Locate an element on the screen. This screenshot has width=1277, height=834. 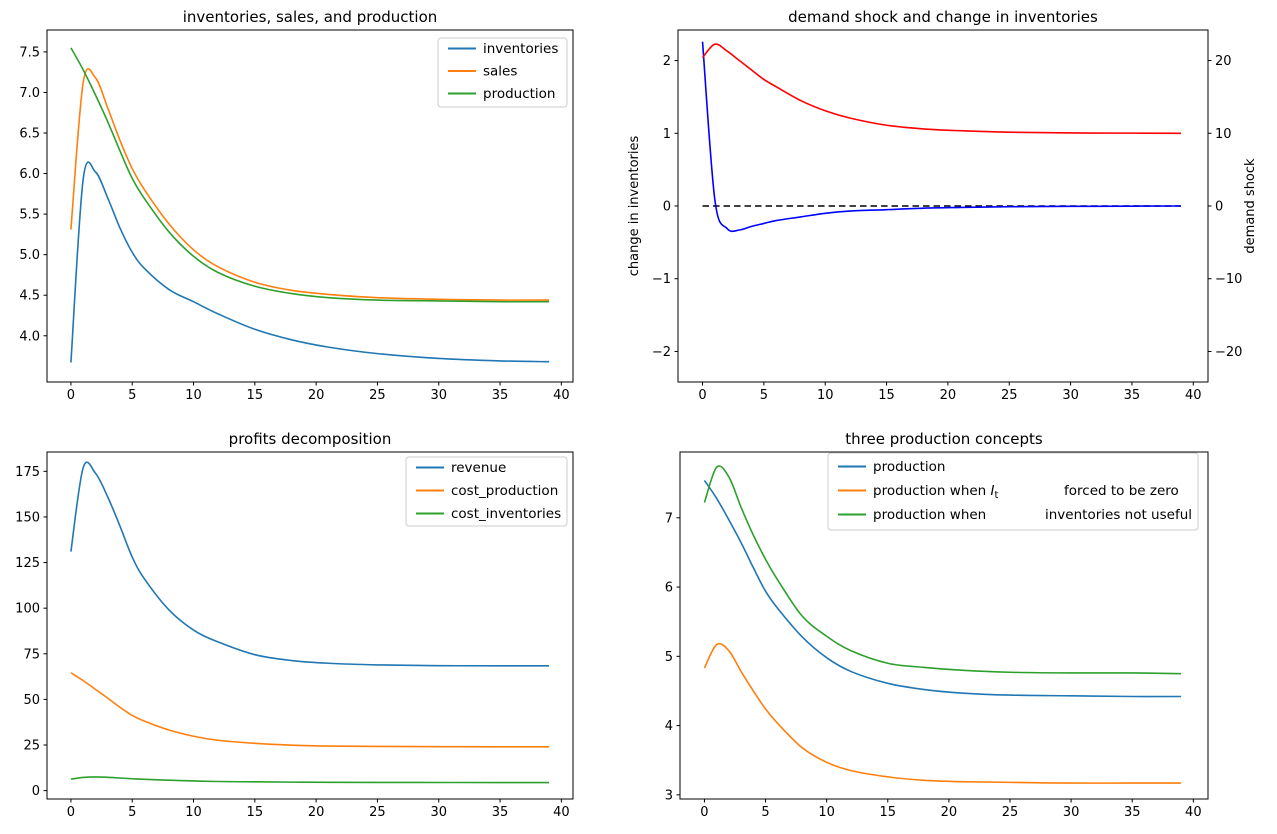
legend-label: production when It forced to be zero is located at coordinates (1026, 492).